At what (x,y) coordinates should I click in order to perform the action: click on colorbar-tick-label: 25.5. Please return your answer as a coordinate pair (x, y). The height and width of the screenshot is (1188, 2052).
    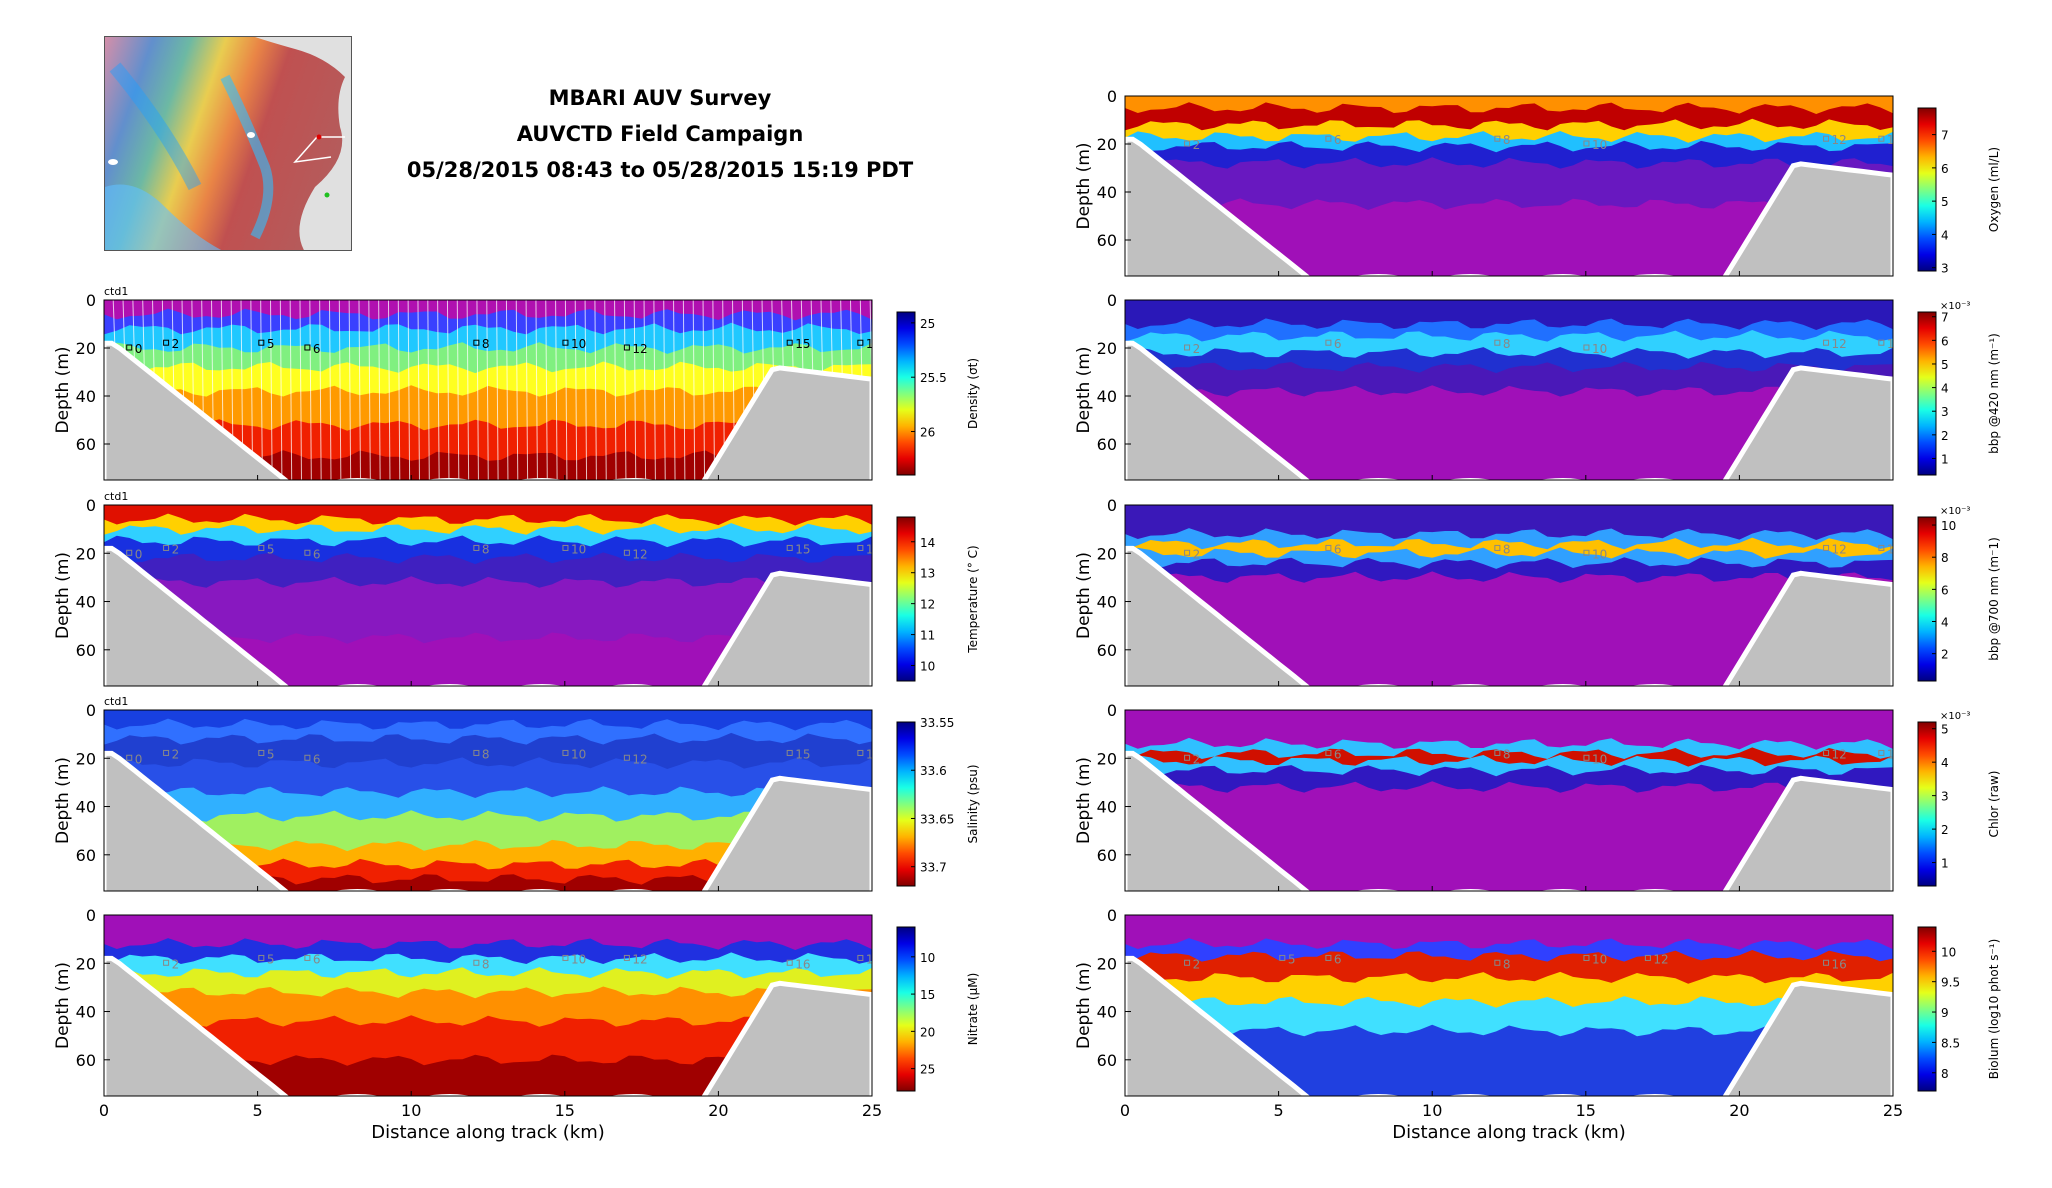
    Looking at the image, I should click on (933, 378).